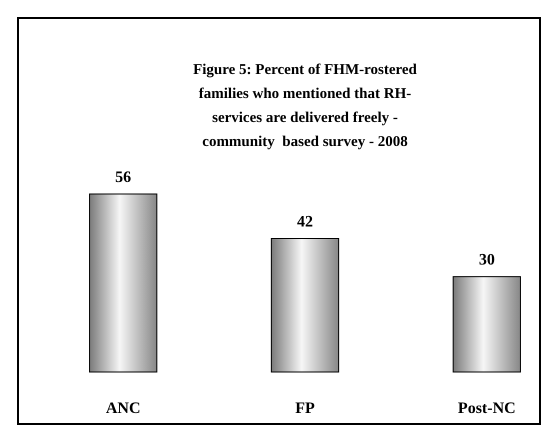  What do you see at coordinates (305, 222) in the screenshot?
I see `data-label: 42` at bounding box center [305, 222].